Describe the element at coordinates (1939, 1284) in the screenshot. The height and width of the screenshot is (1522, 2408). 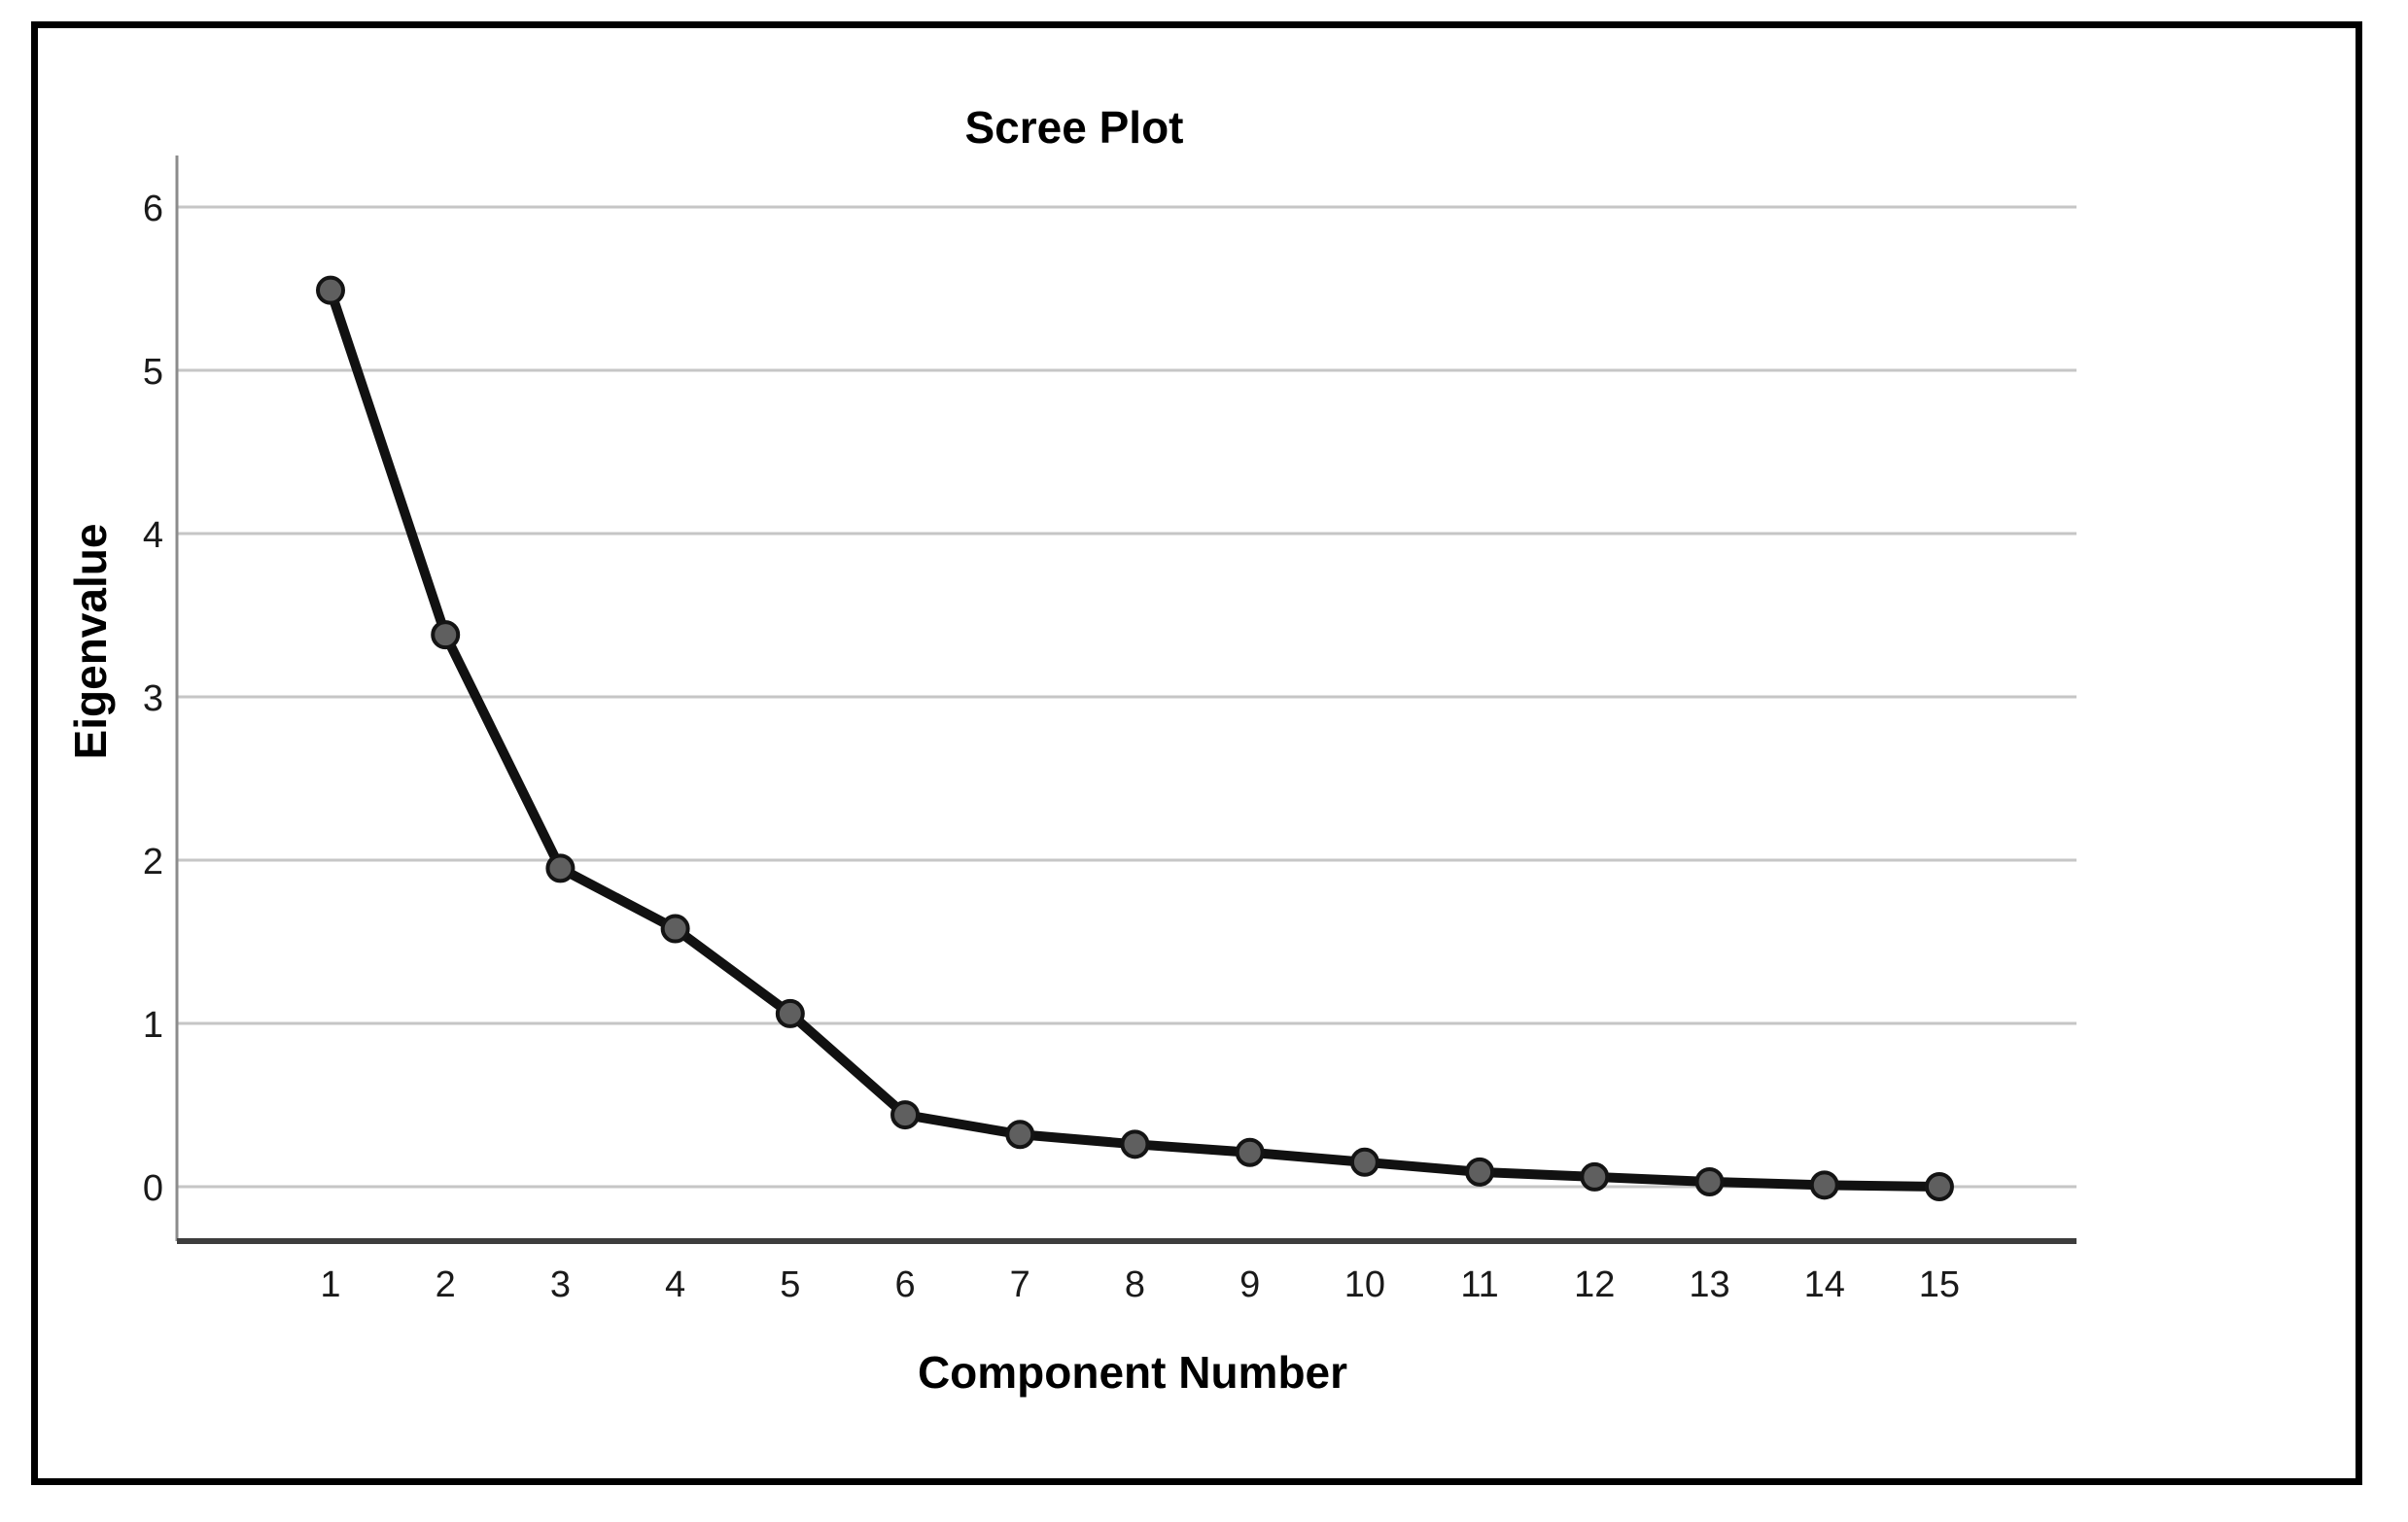
I see `x-tick-label-15: 15` at that location.